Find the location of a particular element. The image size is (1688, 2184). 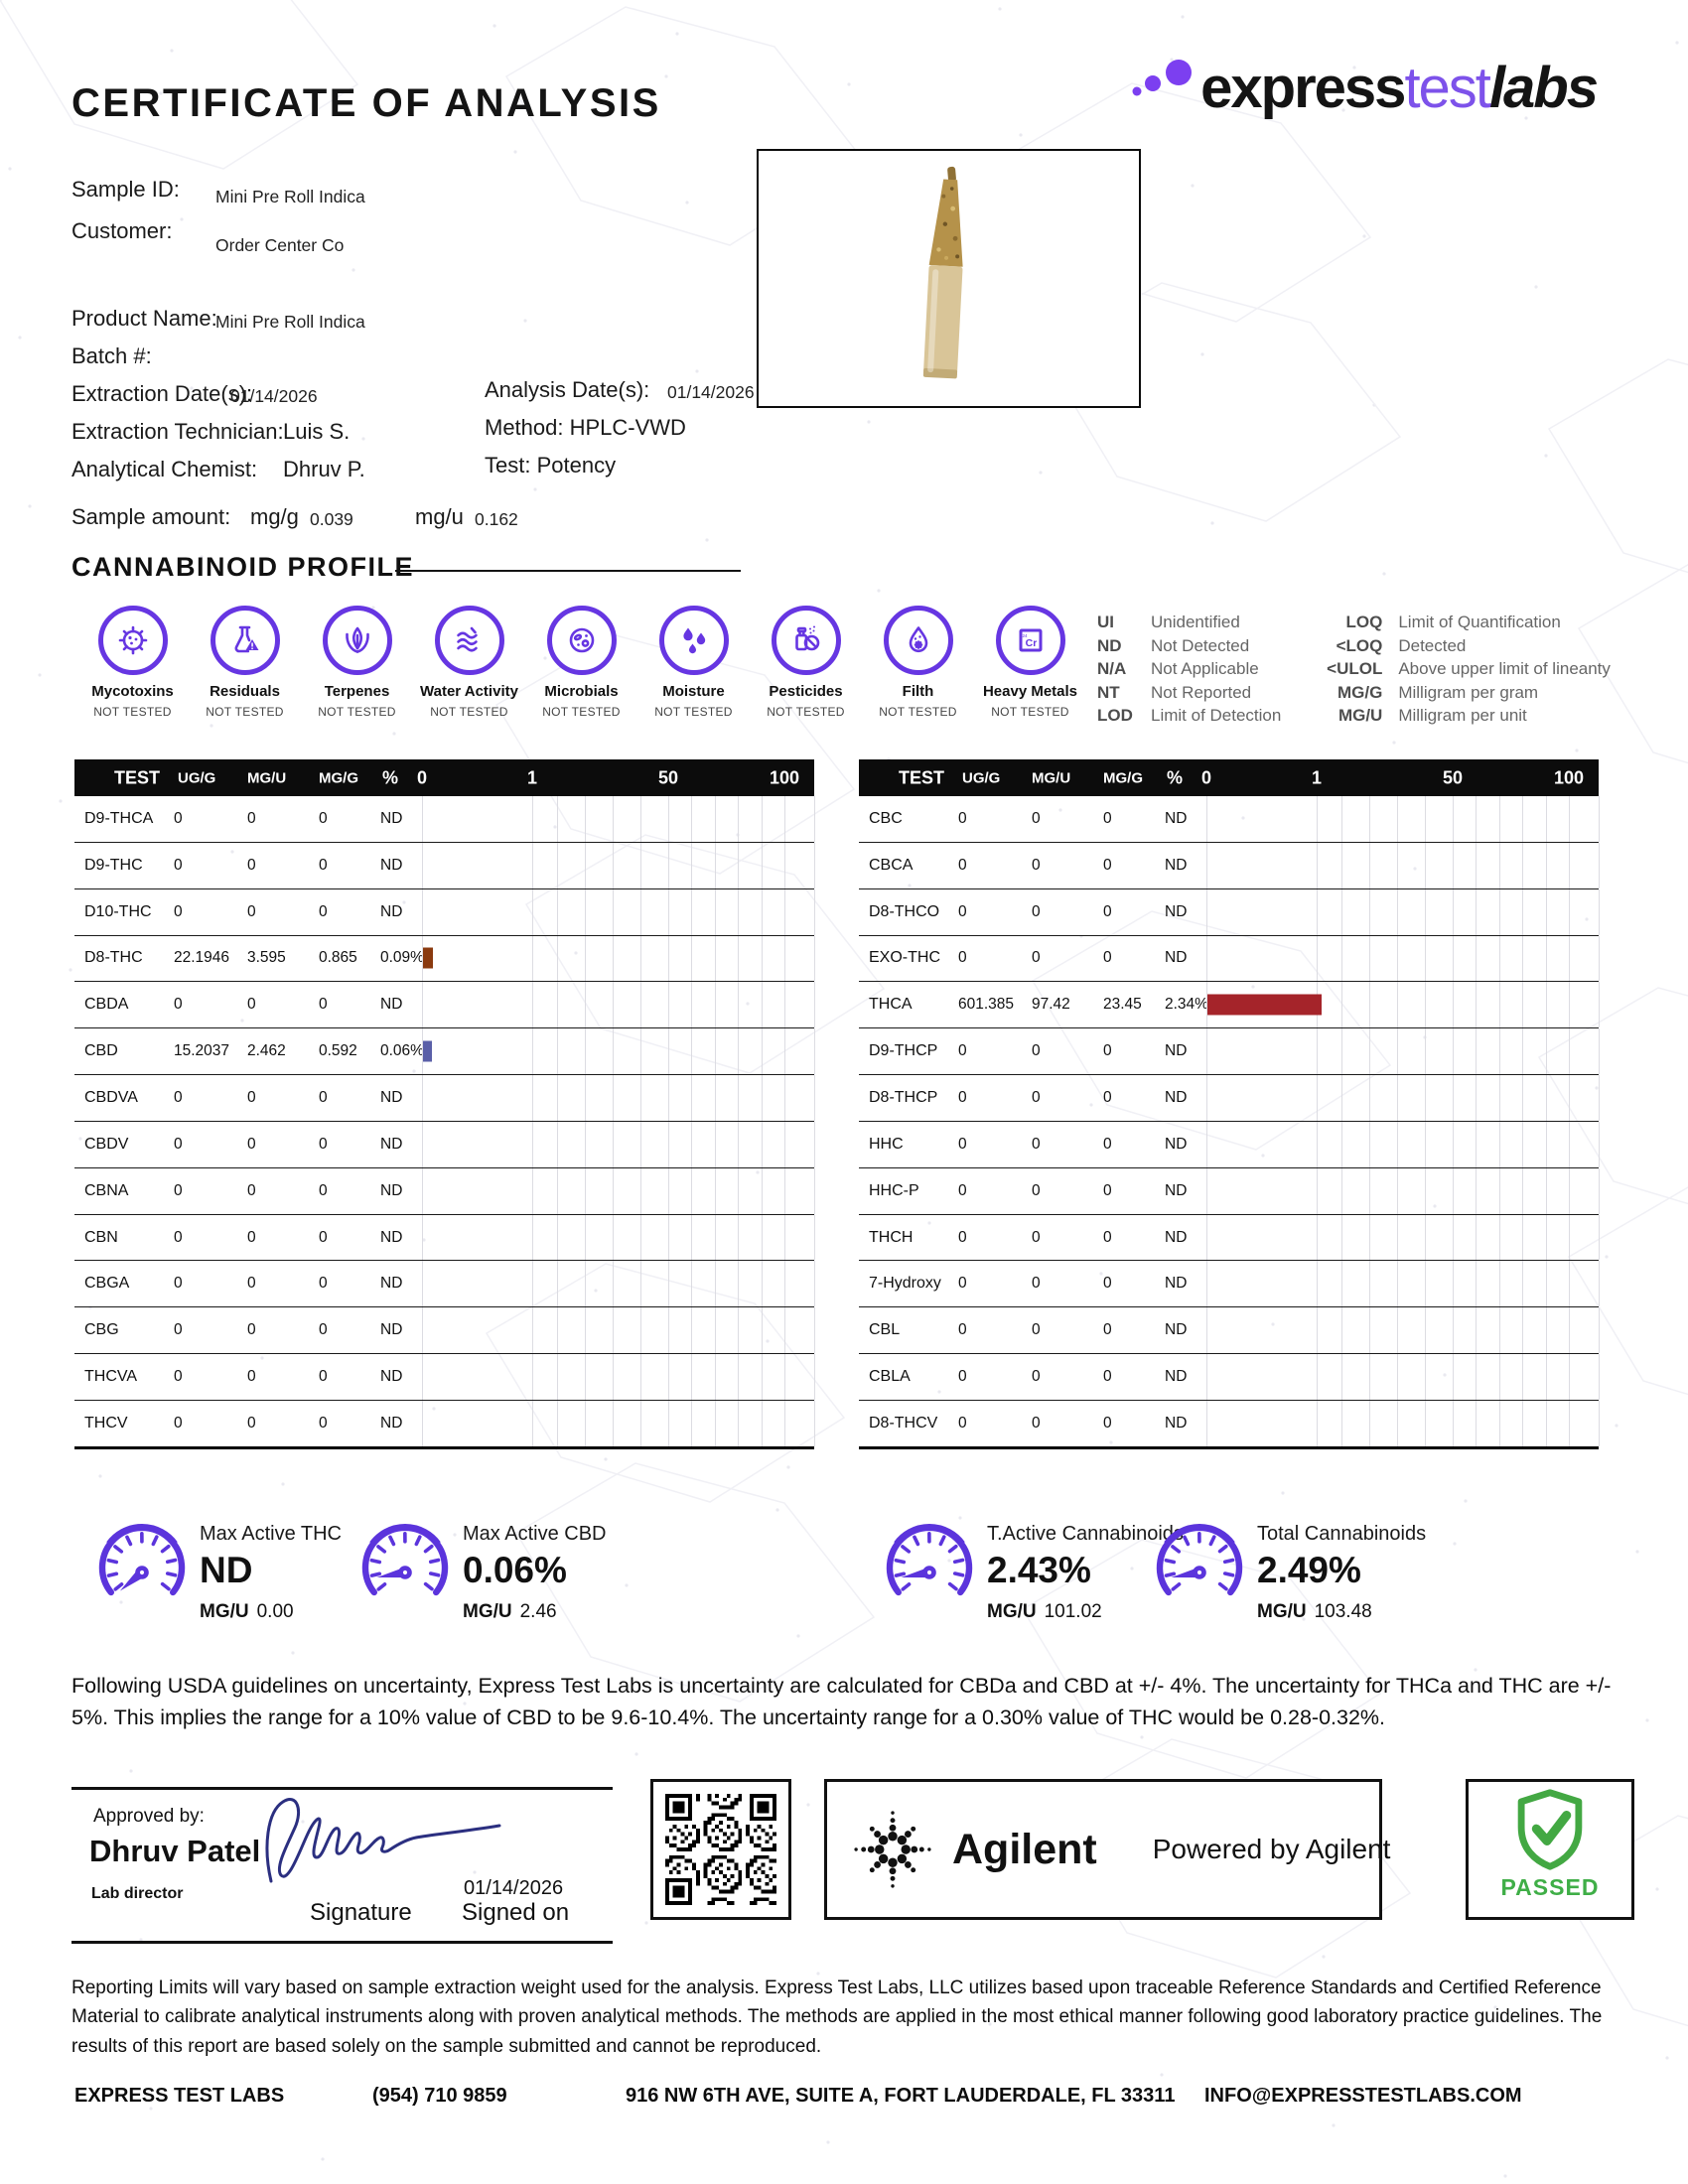

gauge-title: Total Cannabinoids is located at coordinates (1342, 1534).